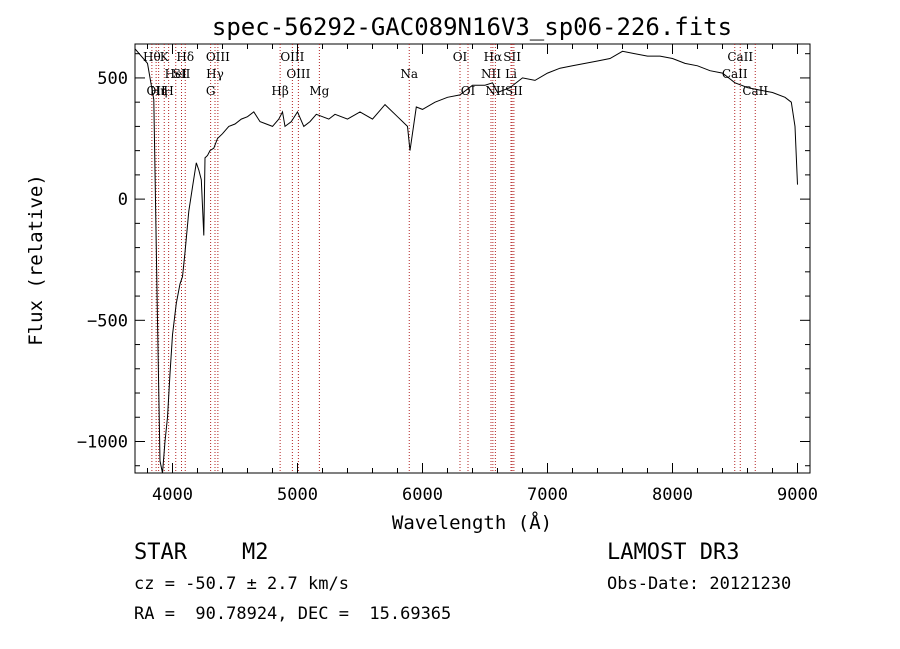  What do you see at coordinates (511, 74) in the screenshot?
I see `line-label: Li` at bounding box center [511, 74].